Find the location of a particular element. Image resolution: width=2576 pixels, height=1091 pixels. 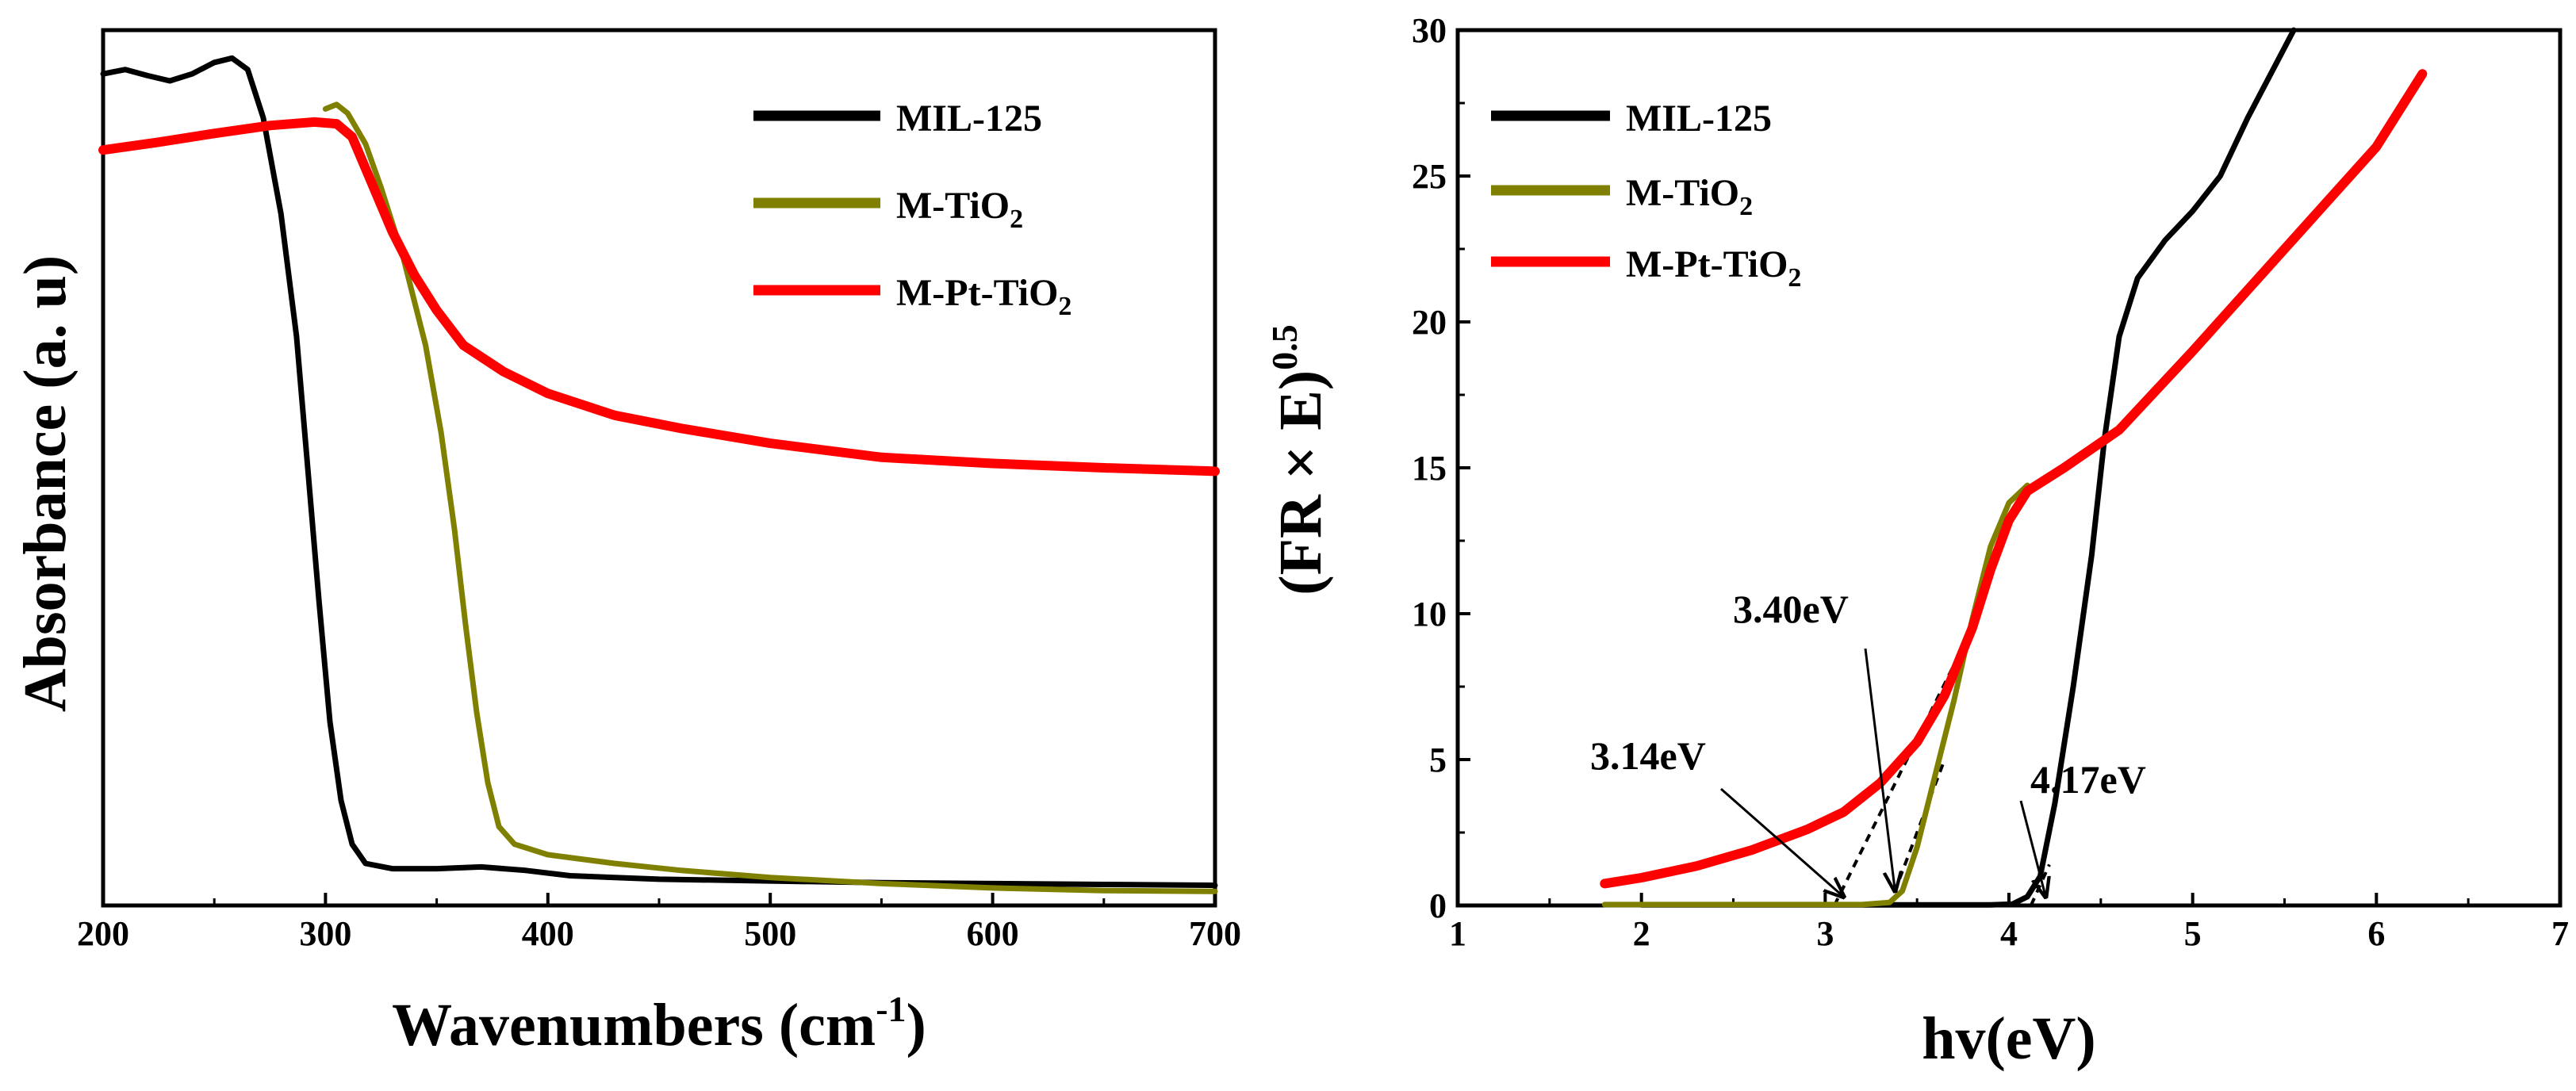

x-tick-label-700: 700 is located at coordinates (1215, 934).